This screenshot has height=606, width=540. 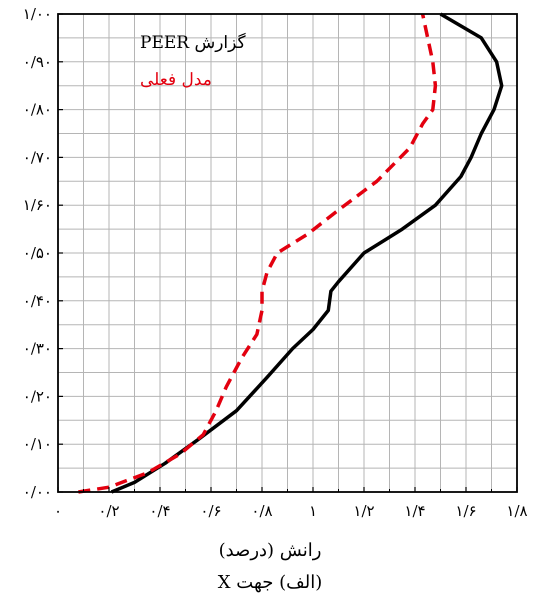 What do you see at coordinates (261, 511) in the screenshot?
I see `x-tick-label: ۰/۸` at bounding box center [261, 511].